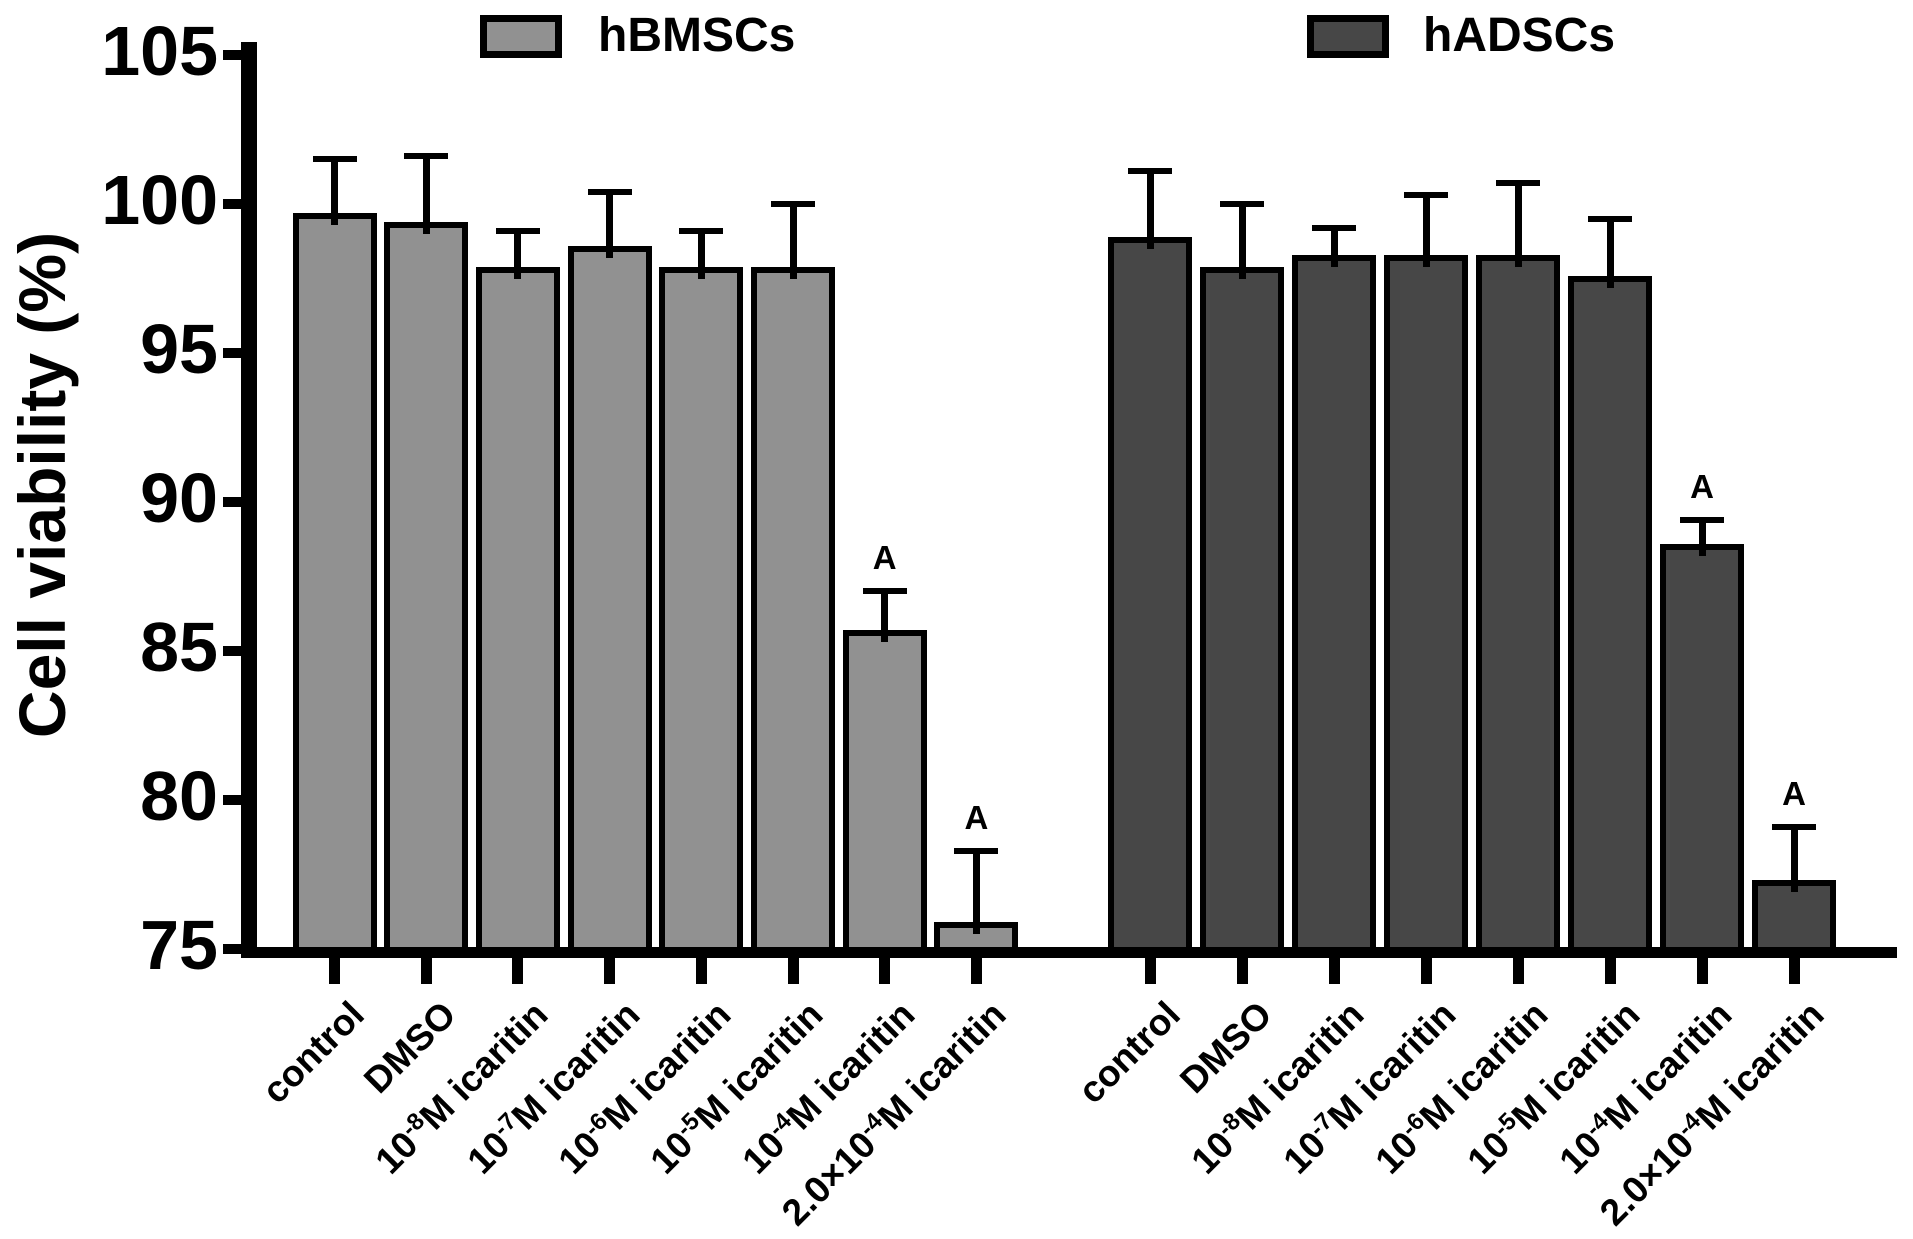 The image size is (1913, 1239). What do you see at coordinates (521, 36) in the screenshot?
I see `legend-swatch-hbmscs` at bounding box center [521, 36].